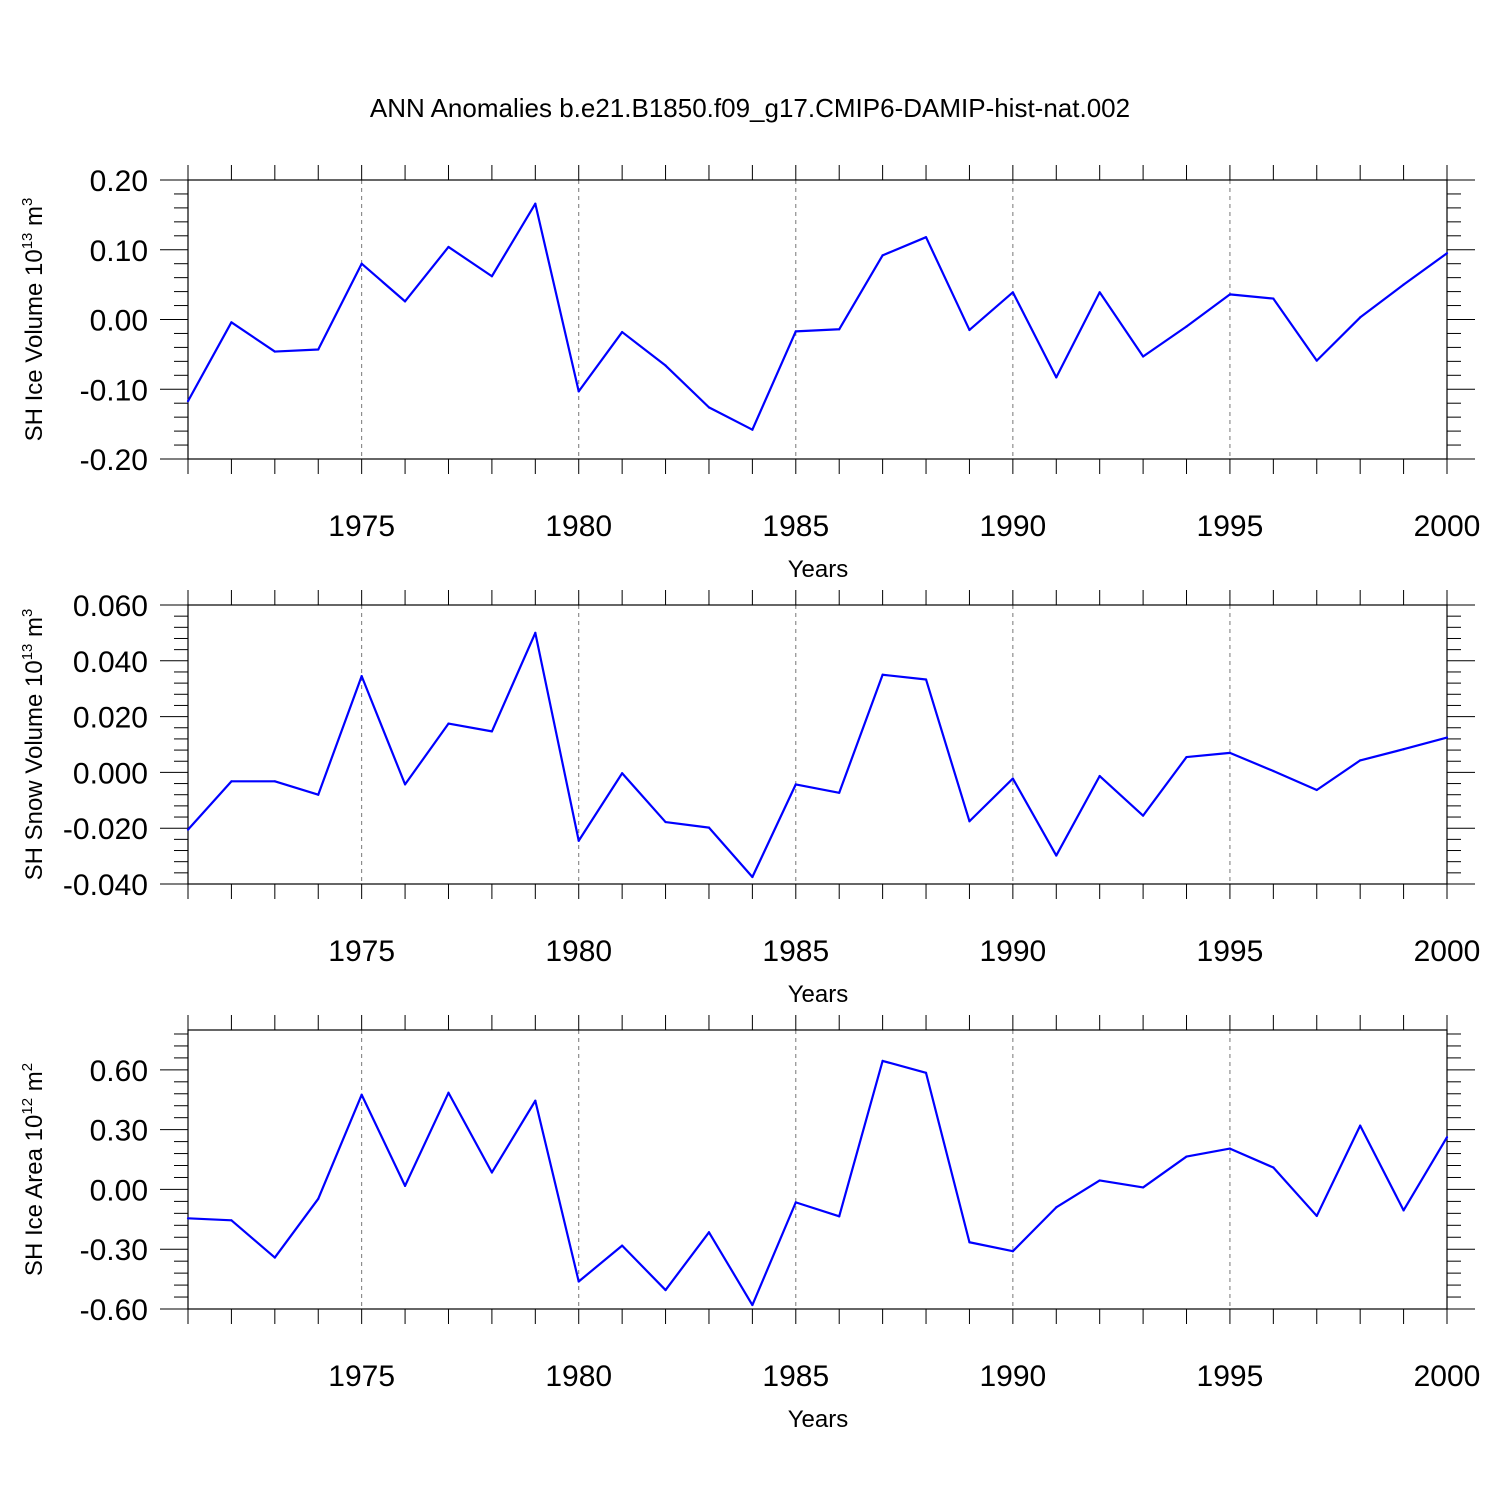 Image resolution: width=1500 pixels, height=1500 pixels. I want to click on y-axis-label-part: 12, so click(27, 1106).